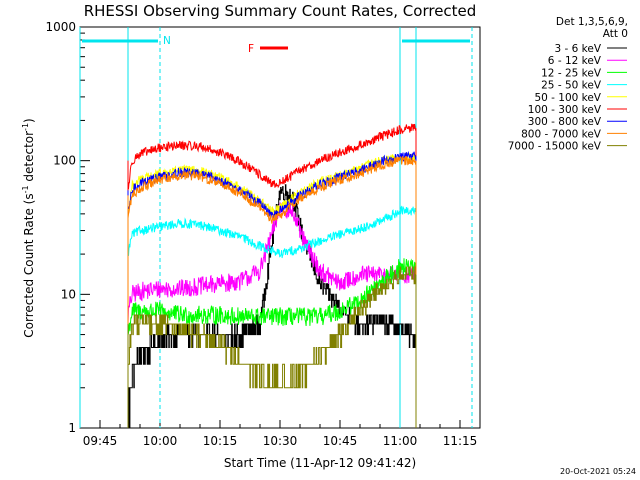 The image size is (640, 480). I want to click on legend-label: 800 - 7000 keV, so click(561, 134).